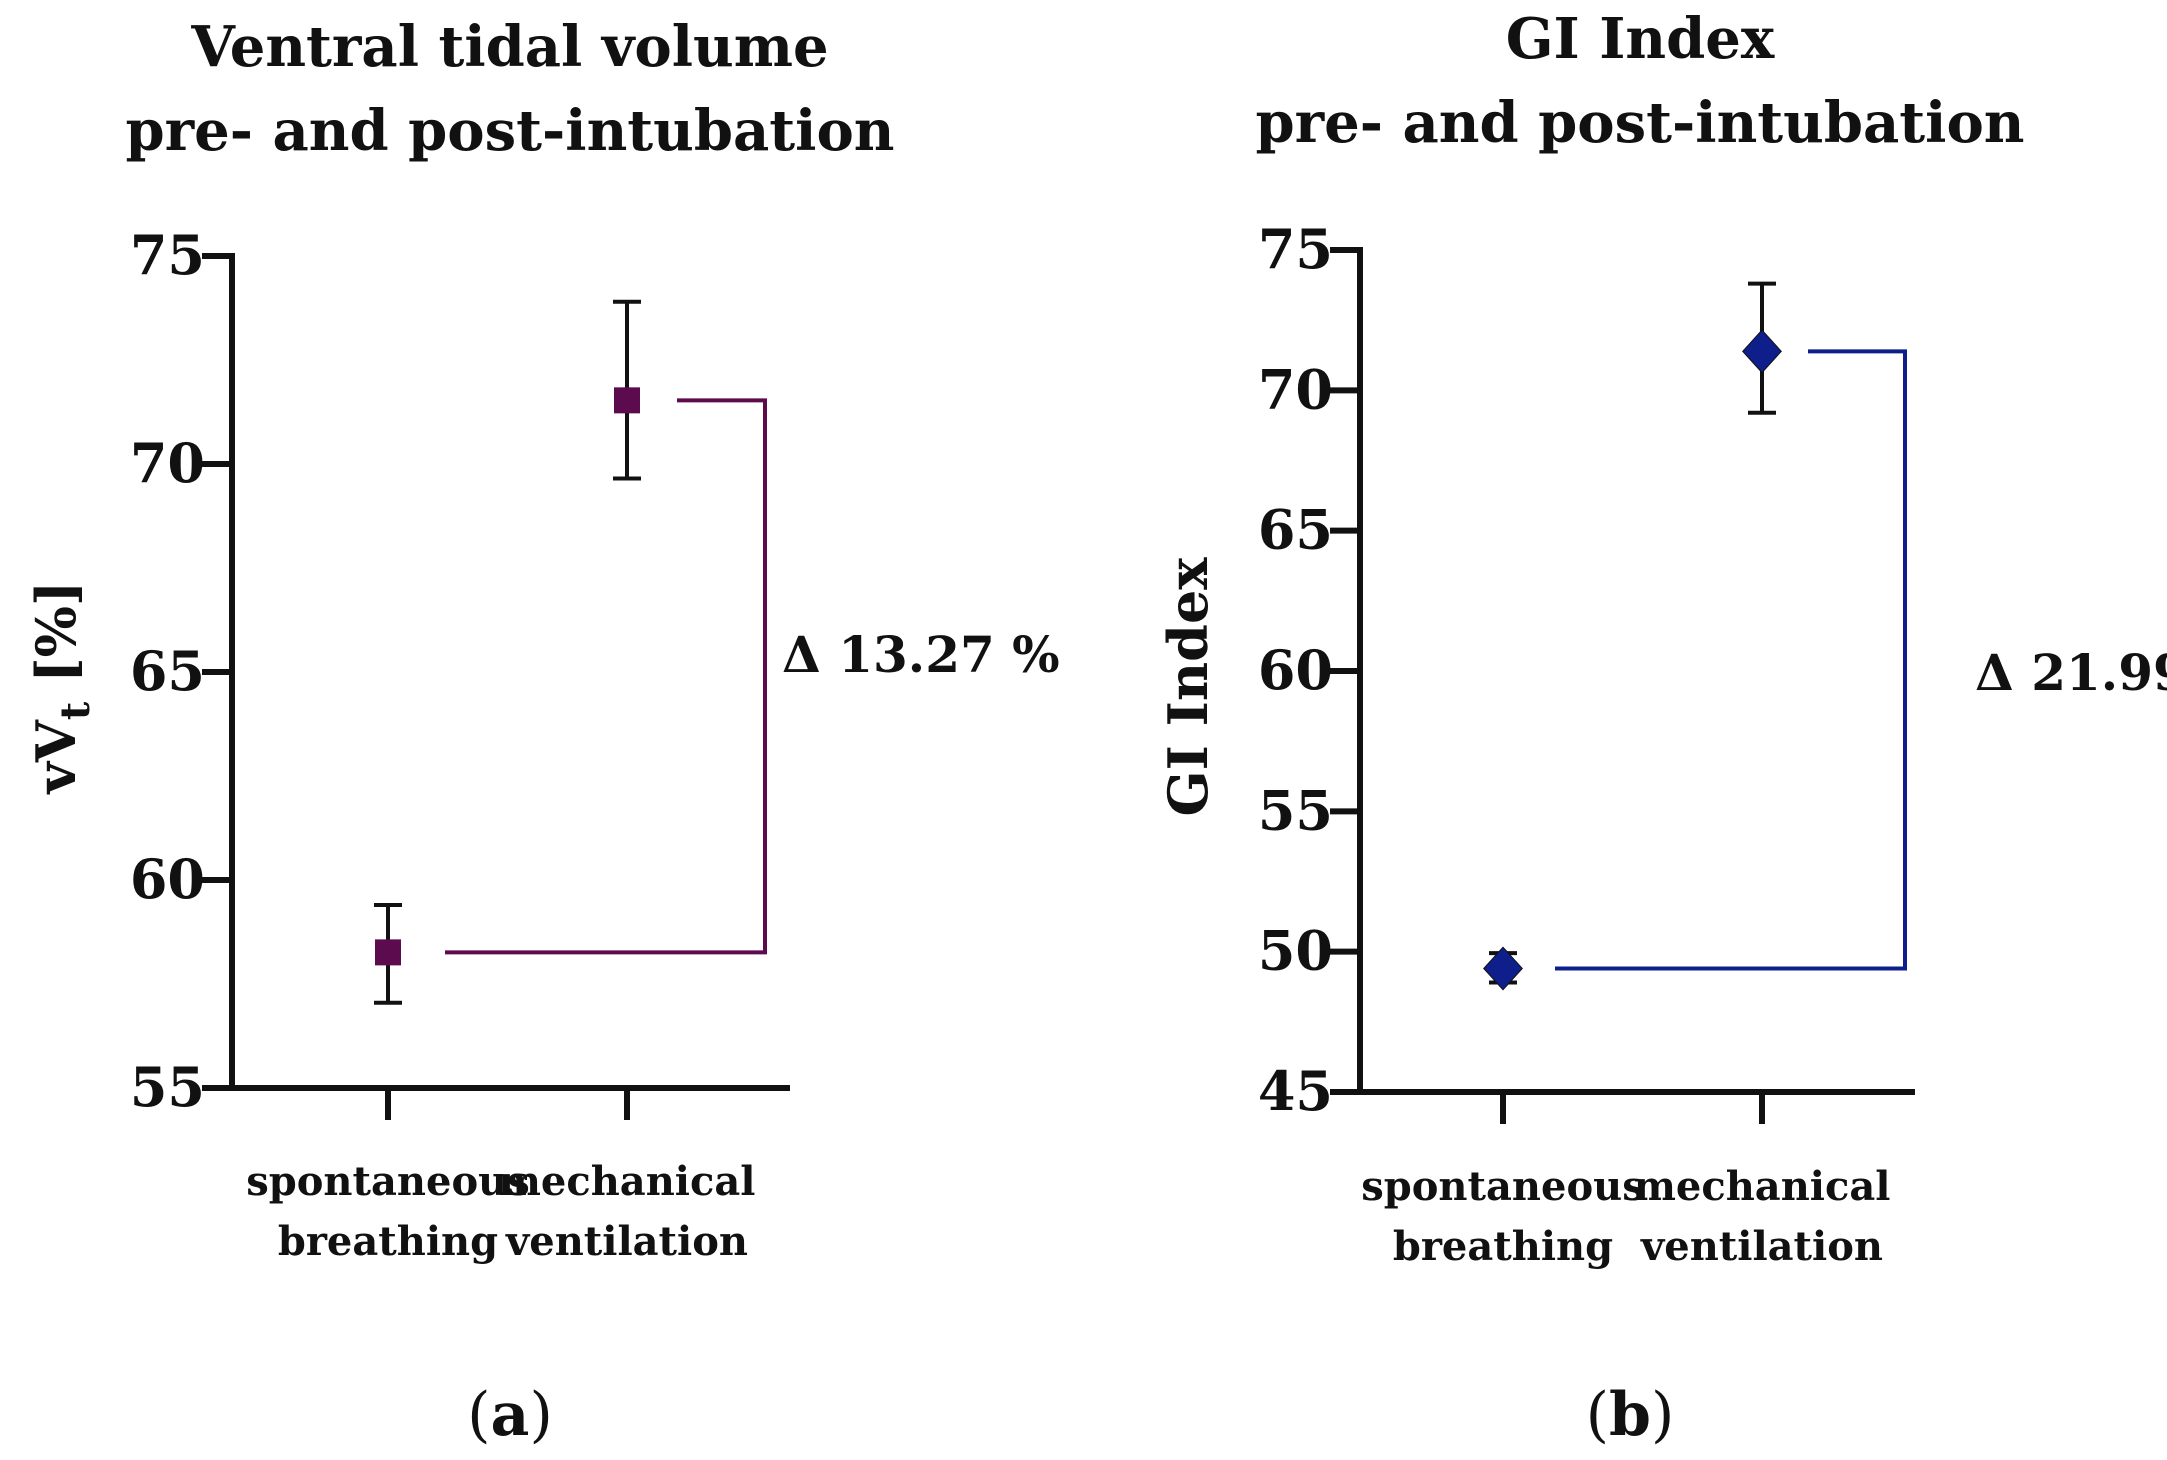 This screenshot has width=2167, height=1460. I want to click on panel-label: (a), so click(510, 1415).